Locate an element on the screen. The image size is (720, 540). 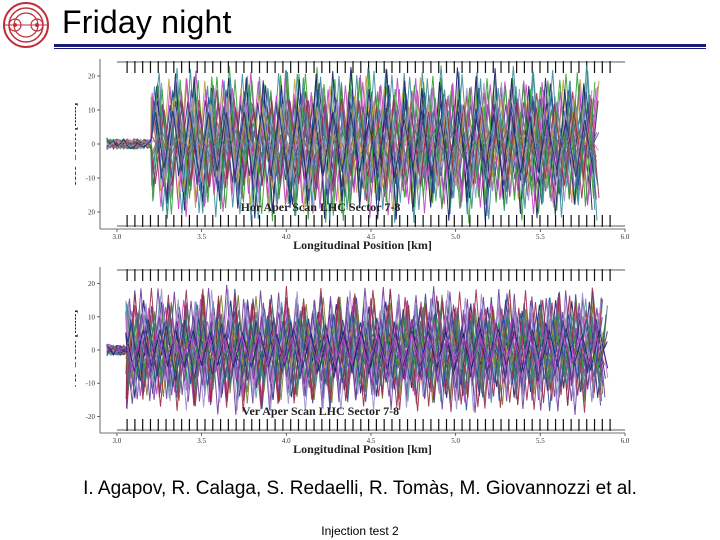
footer-text: Injection test 2 is located at coordinates (360, 531).